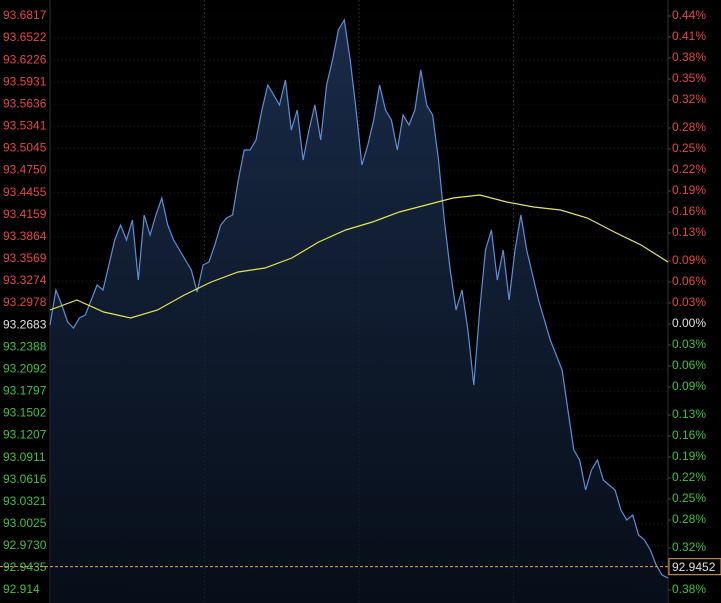 This screenshot has height=603, width=721. I want to click on y-tick-label: 93.0025, so click(25, 523).